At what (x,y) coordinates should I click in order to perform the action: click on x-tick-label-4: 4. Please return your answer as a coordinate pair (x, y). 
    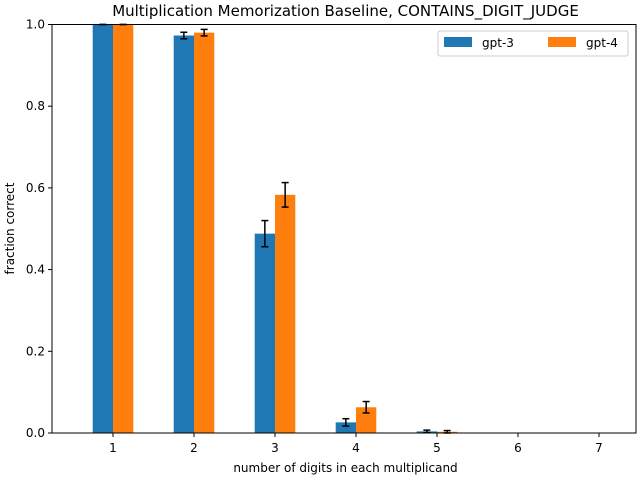
    Looking at the image, I should click on (356, 448).